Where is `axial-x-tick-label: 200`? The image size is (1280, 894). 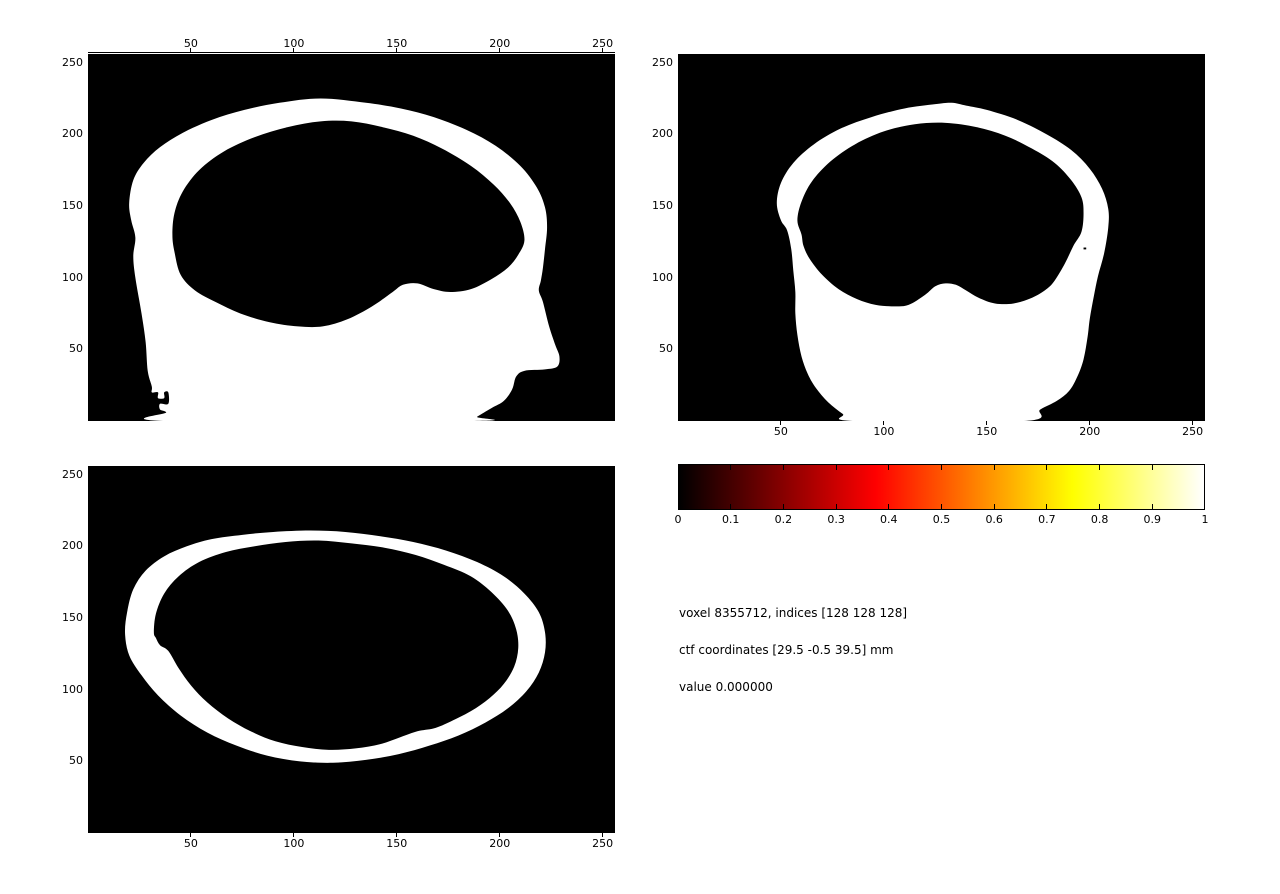 axial-x-tick-label: 200 is located at coordinates (500, 843).